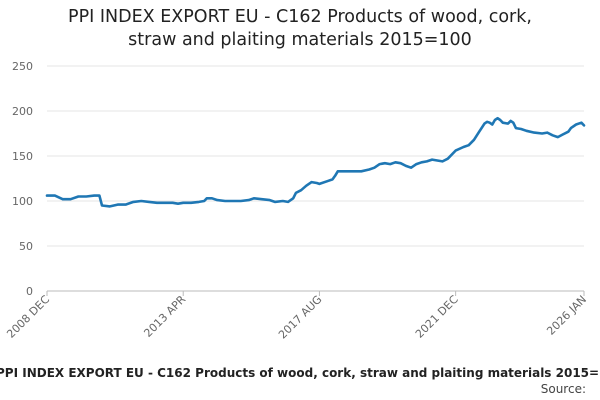 Image resolution: width=600 pixels, height=400 pixels. I want to click on x-tick-label: 2017 AUG, so click(300, 317).